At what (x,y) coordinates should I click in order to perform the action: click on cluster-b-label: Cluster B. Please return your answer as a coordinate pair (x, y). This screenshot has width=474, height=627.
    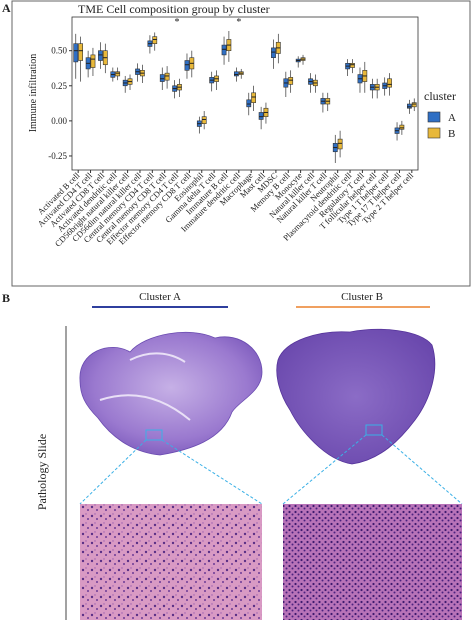
    Looking at the image, I should click on (362, 297).